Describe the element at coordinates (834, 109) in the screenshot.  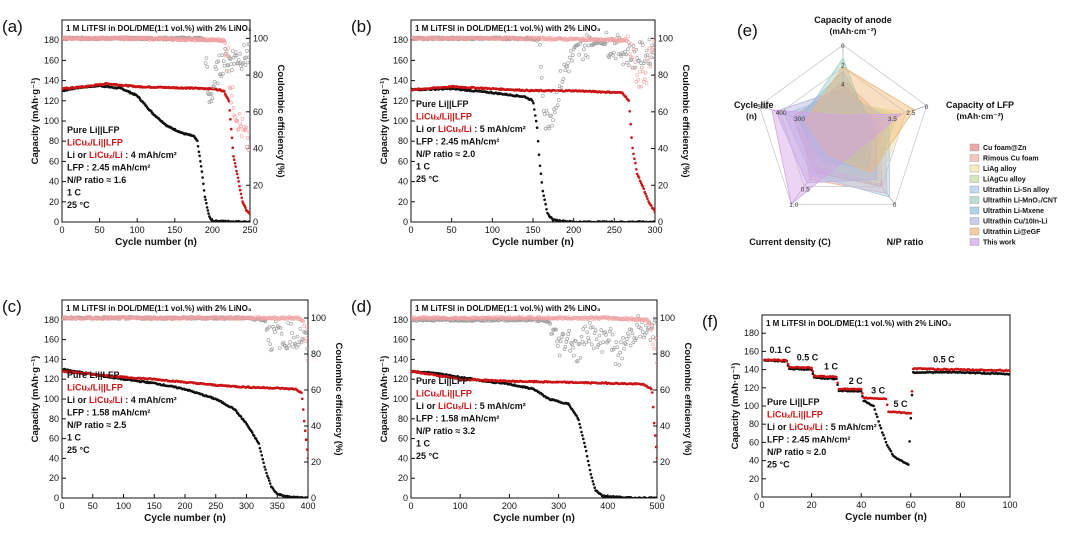
I see `radar-series` at that location.